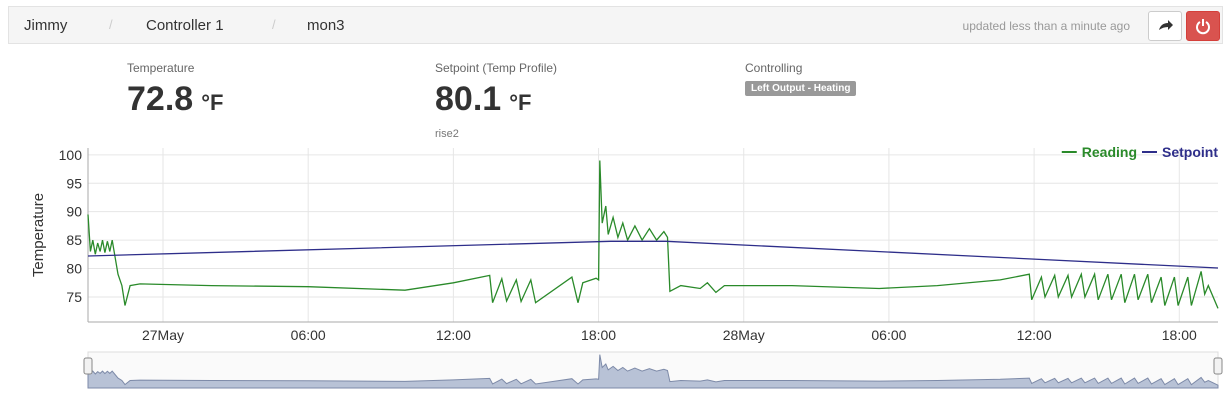 This screenshot has width=1231, height=420. Describe the element at coordinates (163, 335) in the screenshot. I see `x-tick-label: 27May` at that location.